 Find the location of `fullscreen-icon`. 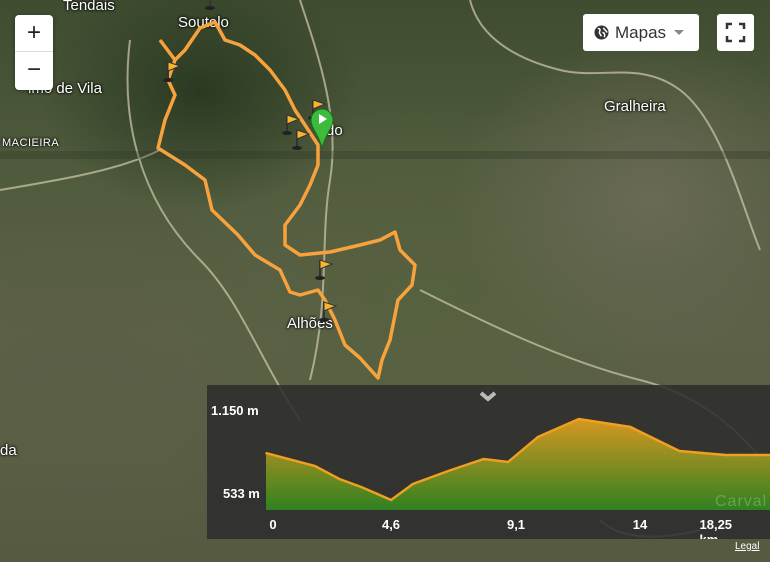

fullscreen-icon is located at coordinates (735, 32).